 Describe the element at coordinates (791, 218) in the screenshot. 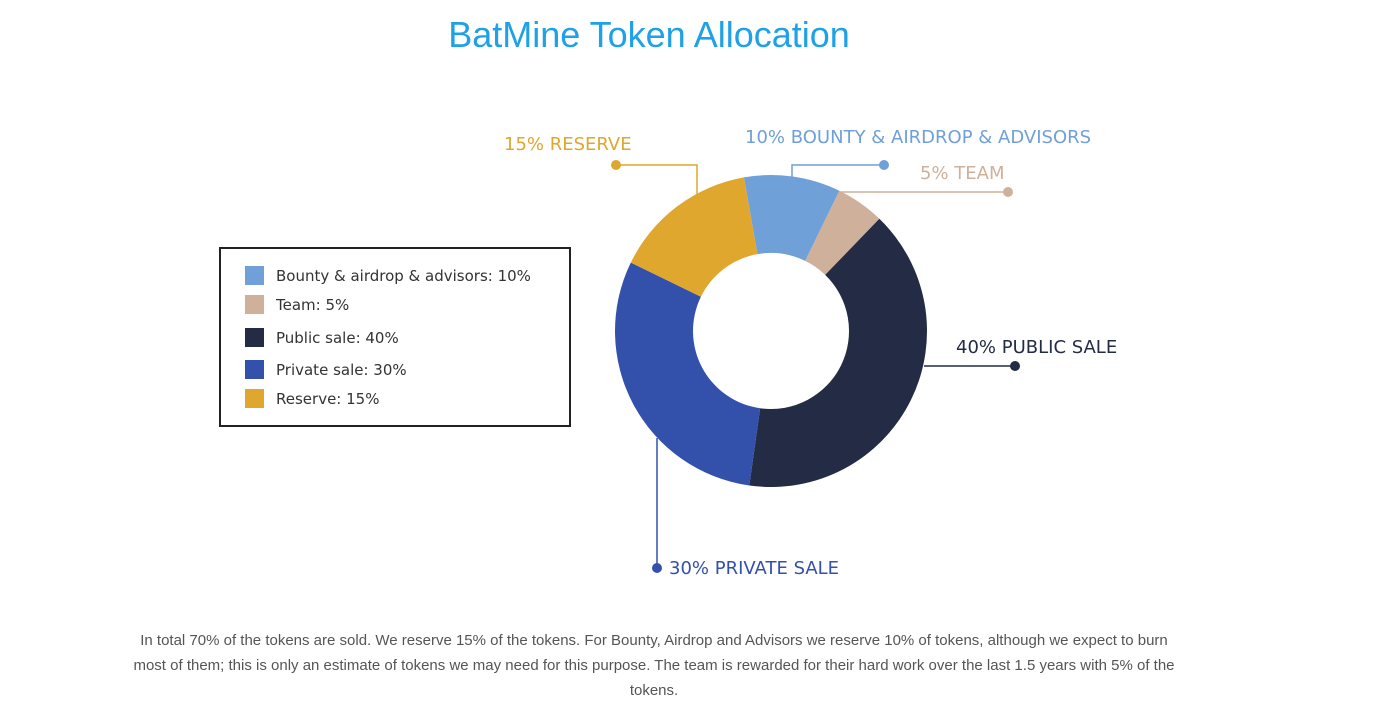

I see `slice-bounty` at that location.